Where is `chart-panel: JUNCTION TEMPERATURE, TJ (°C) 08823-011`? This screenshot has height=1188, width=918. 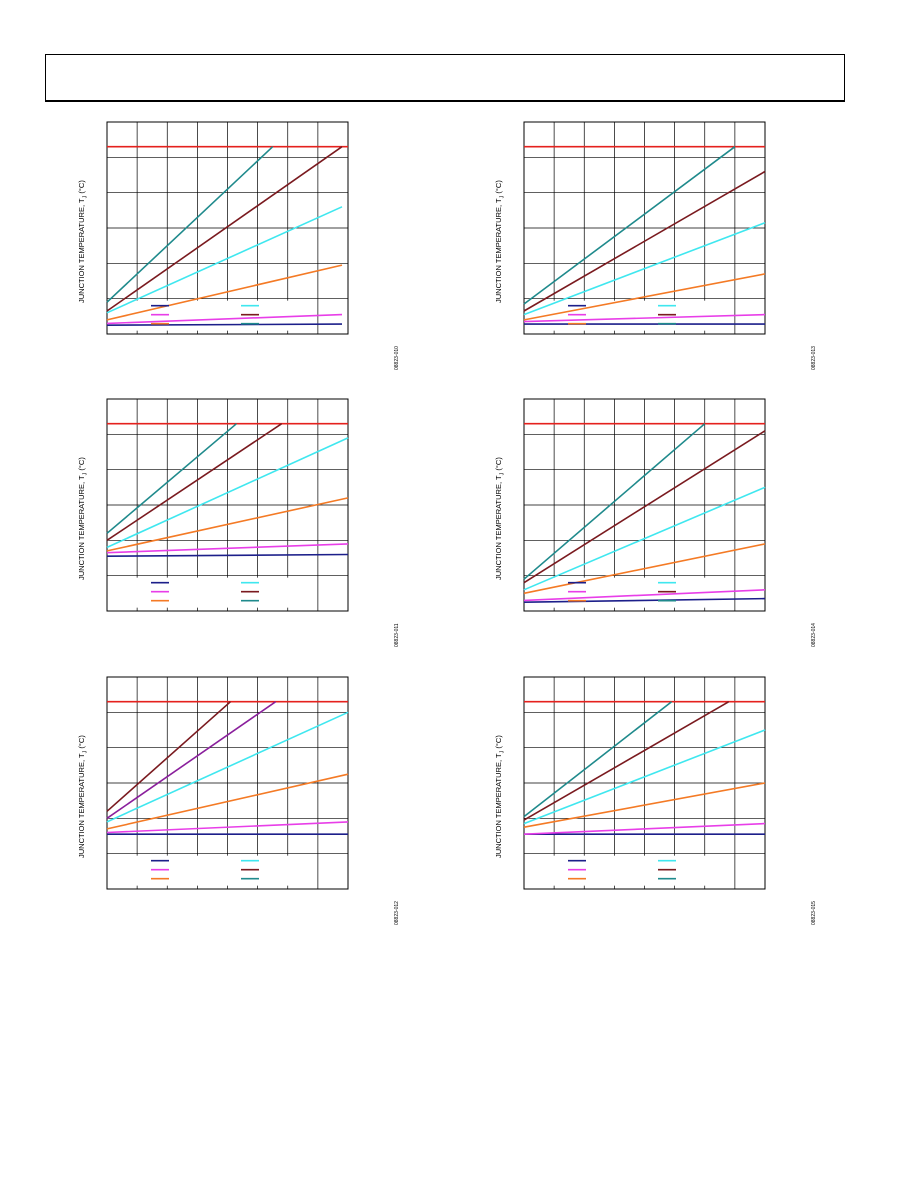 chart-panel: JUNCTION TEMPERATURE, TJ (°C) 08823-011 is located at coordinates (255, 522).